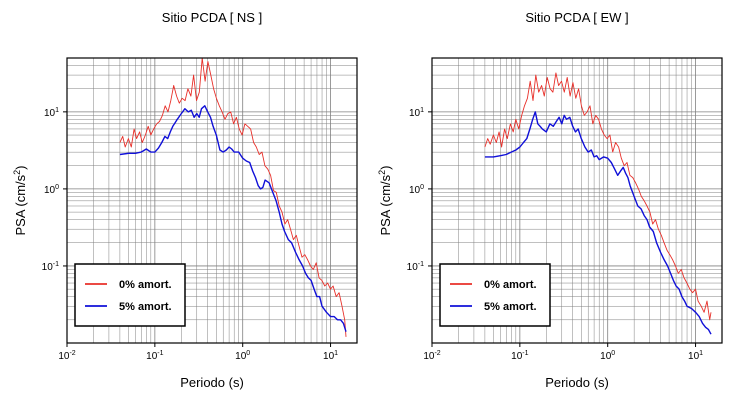  I want to click on chart-title: Sitio PCDA [ NS ], so click(212, 17).